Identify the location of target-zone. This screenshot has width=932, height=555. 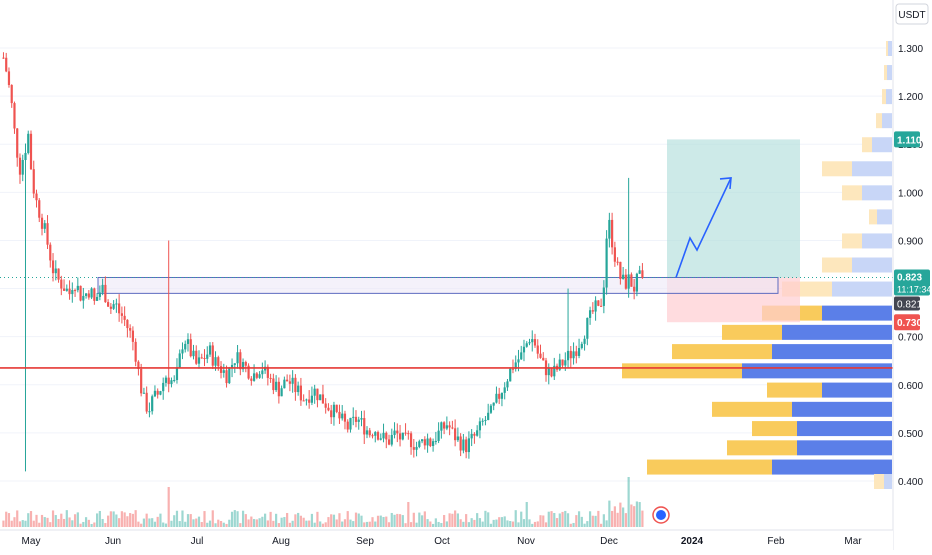
(733, 208).